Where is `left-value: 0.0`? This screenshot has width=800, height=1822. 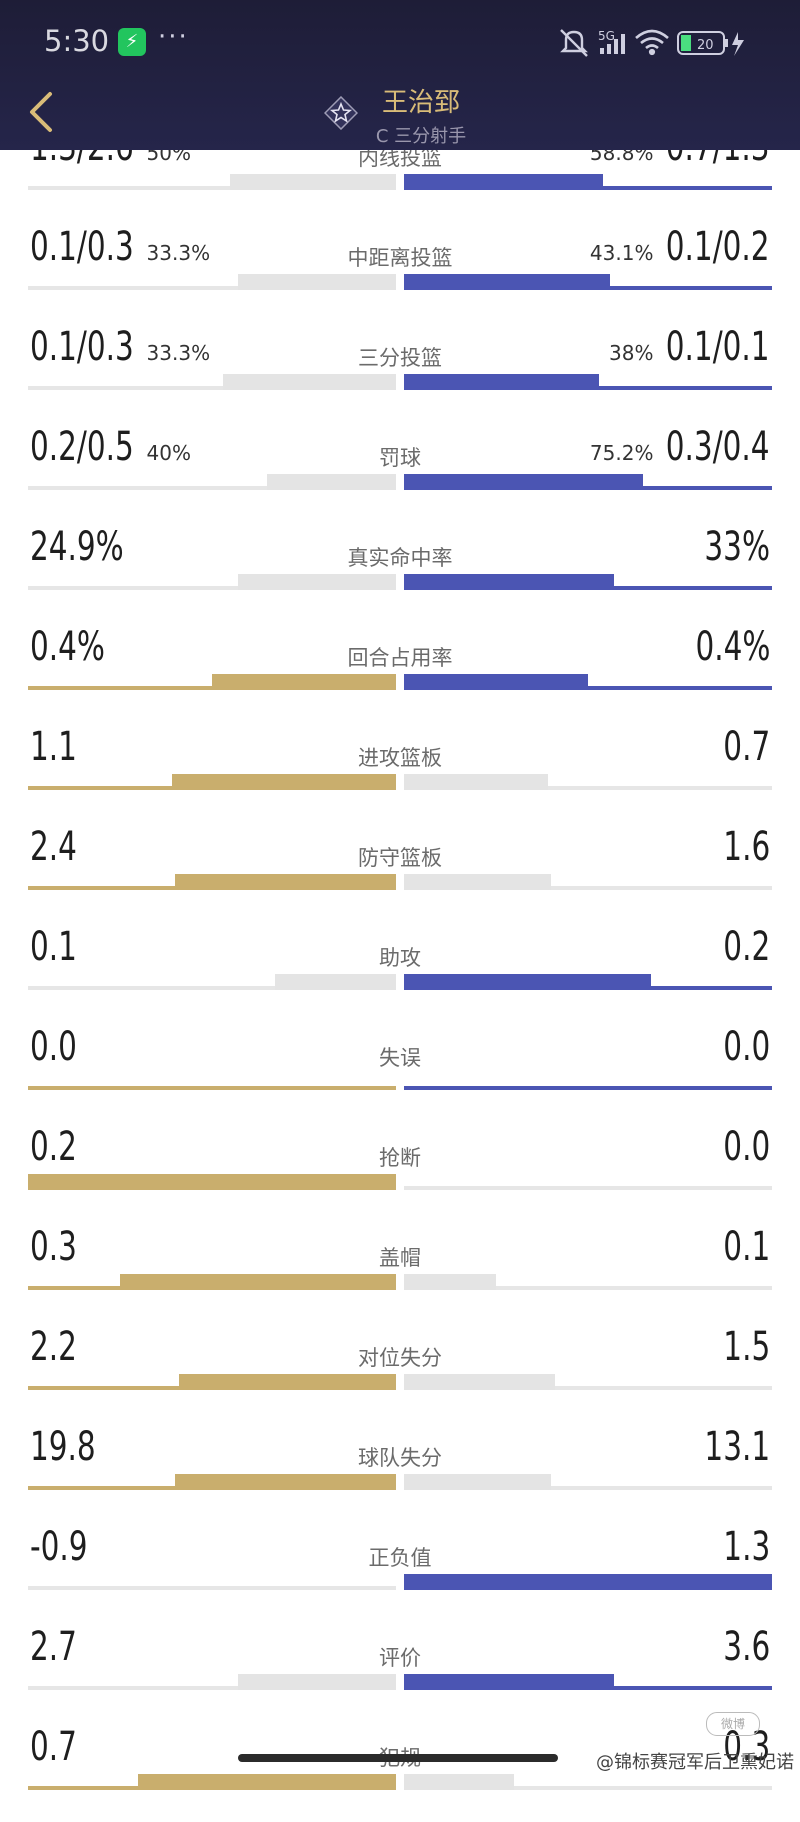
left-value: 0.0 is located at coordinates (58, 1054).